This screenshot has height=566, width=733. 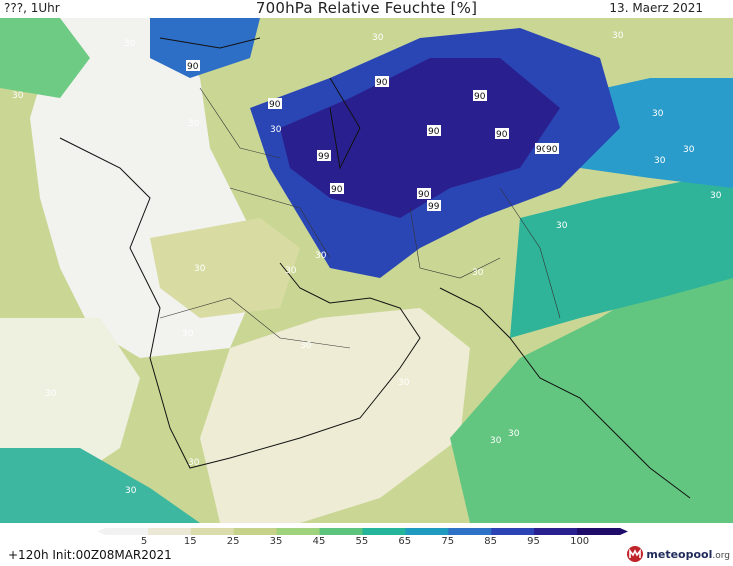 I want to click on logo-text: meteopool.org, so click(x=688, y=554).